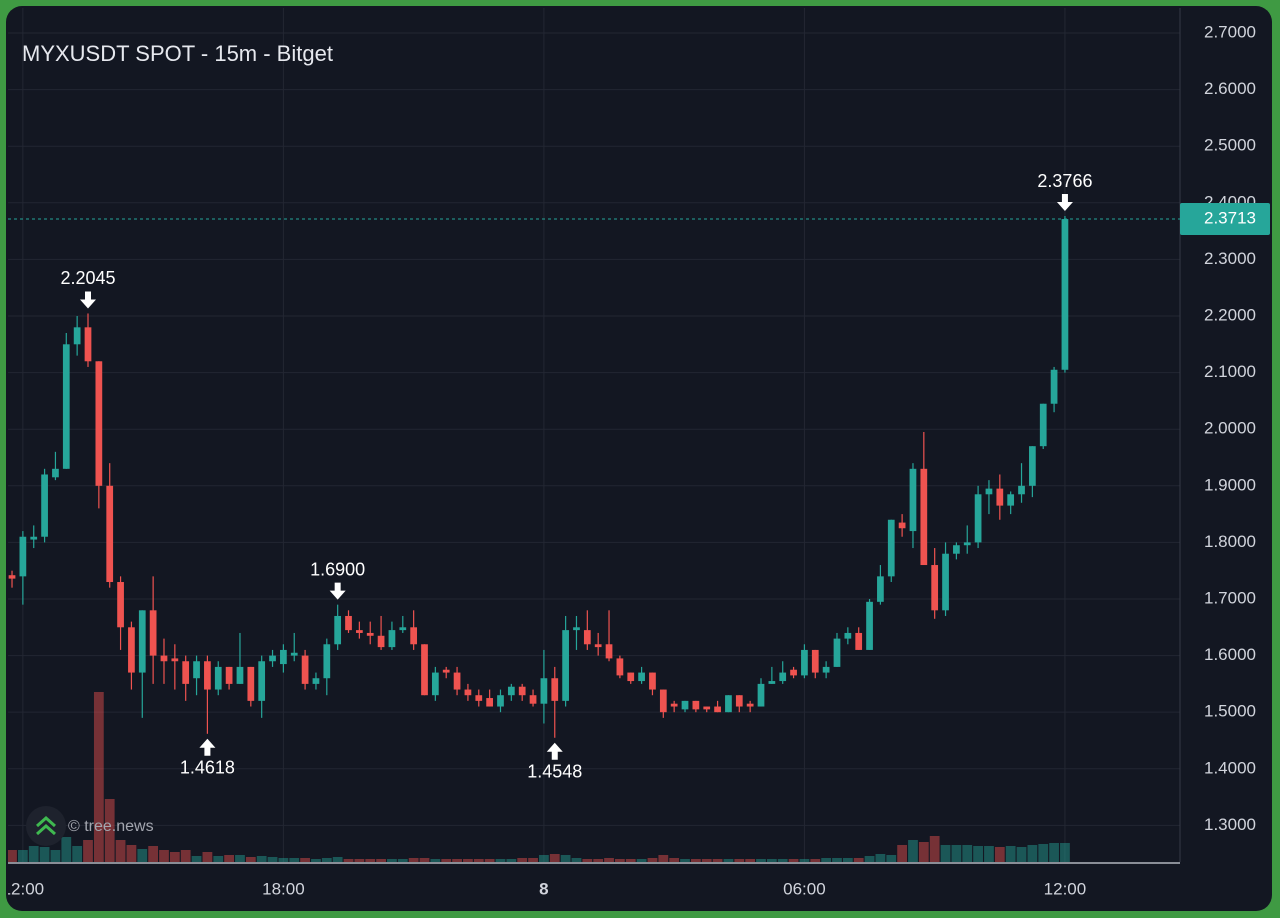  What do you see at coordinates (1230, 824) in the screenshot?
I see `y-tick-label: 1.3000` at bounding box center [1230, 824].